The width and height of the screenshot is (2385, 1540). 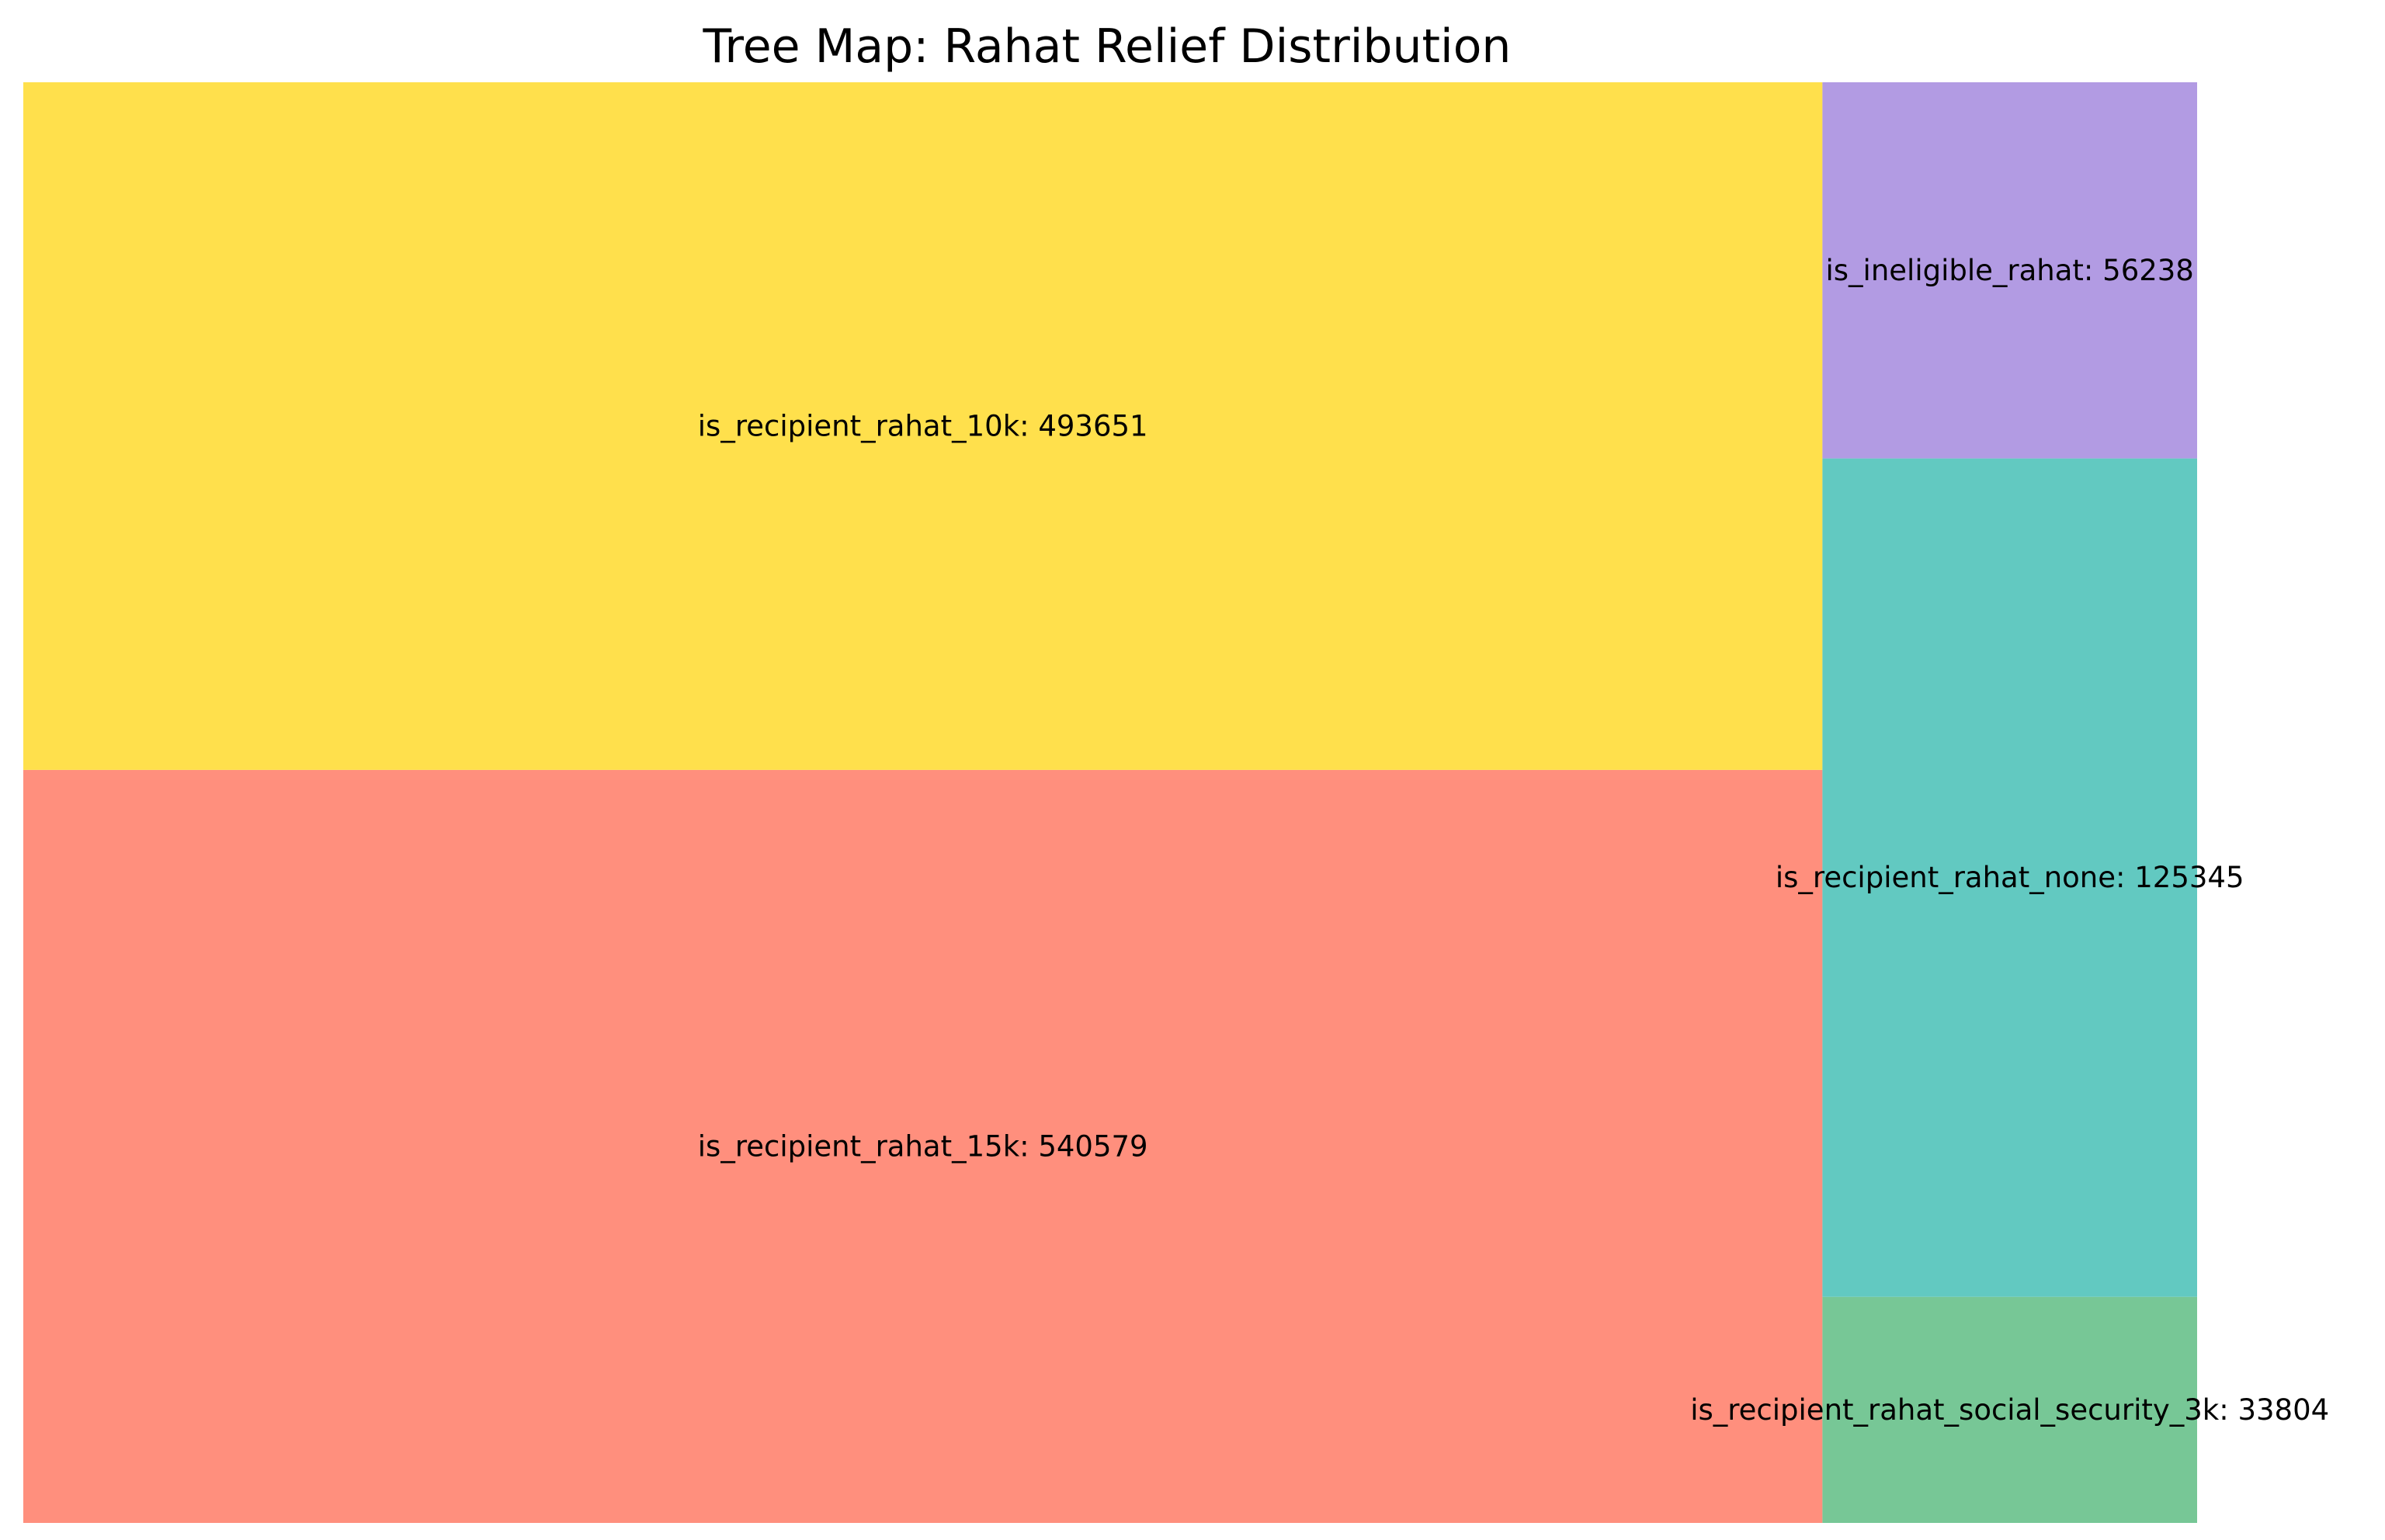 I want to click on tile-label-is-recipient-rahat-15k: is_recipient_rahat_15k: 540579, so click(x=923, y=1146).